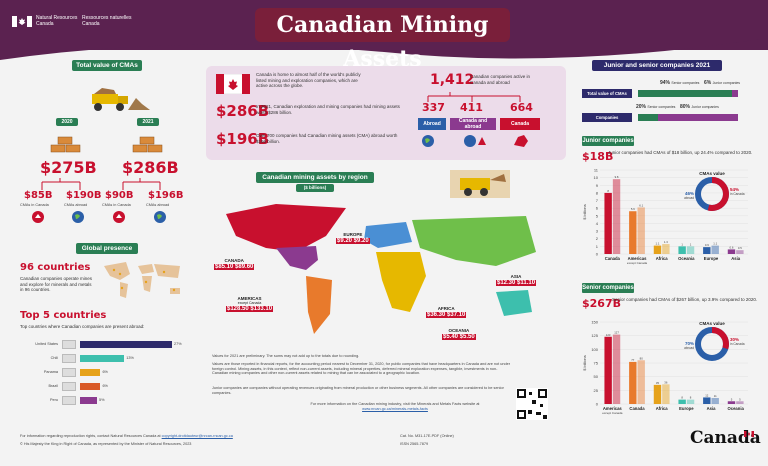 The width and height of the screenshot is (768, 466). Describe the element at coordinates (38, 195) in the screenshot. I see `canada-2020-value: $85B` at that location.